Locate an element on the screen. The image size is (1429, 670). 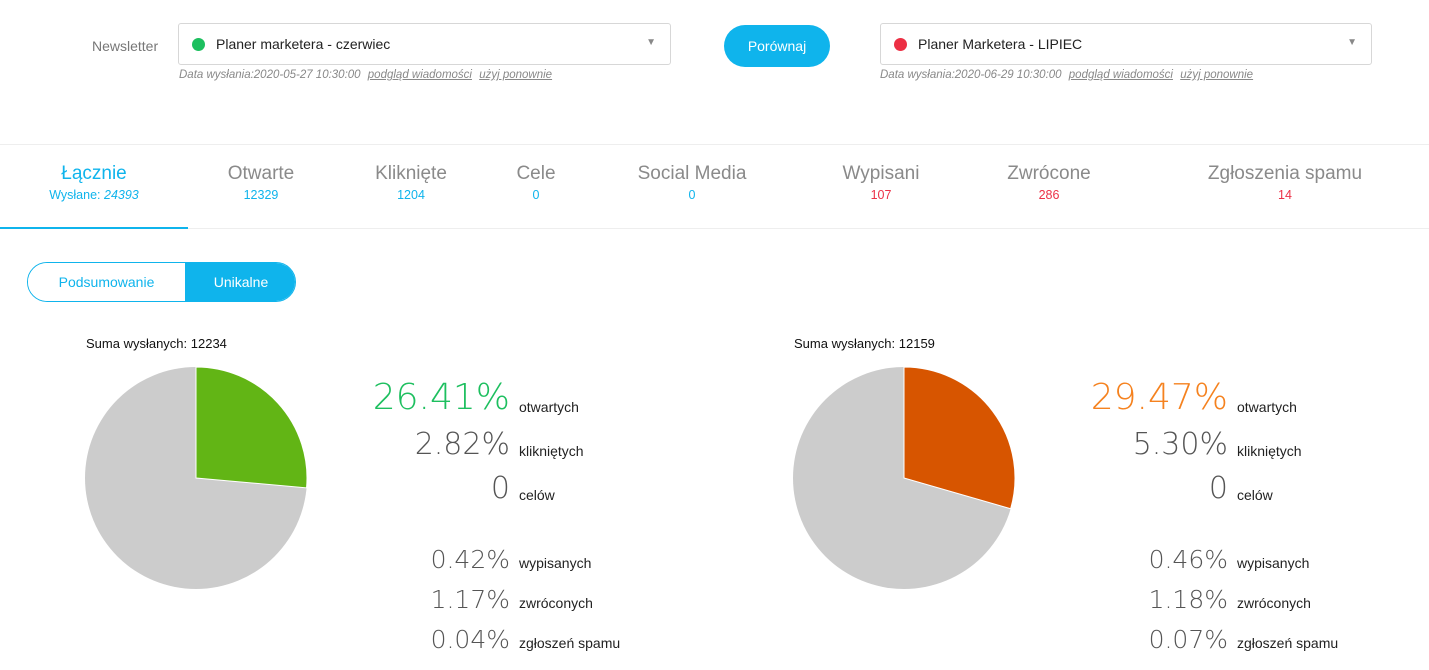
newsletter-select-left: Planer marketera - czerwiec ▼ is located at coordinates (424, 44).